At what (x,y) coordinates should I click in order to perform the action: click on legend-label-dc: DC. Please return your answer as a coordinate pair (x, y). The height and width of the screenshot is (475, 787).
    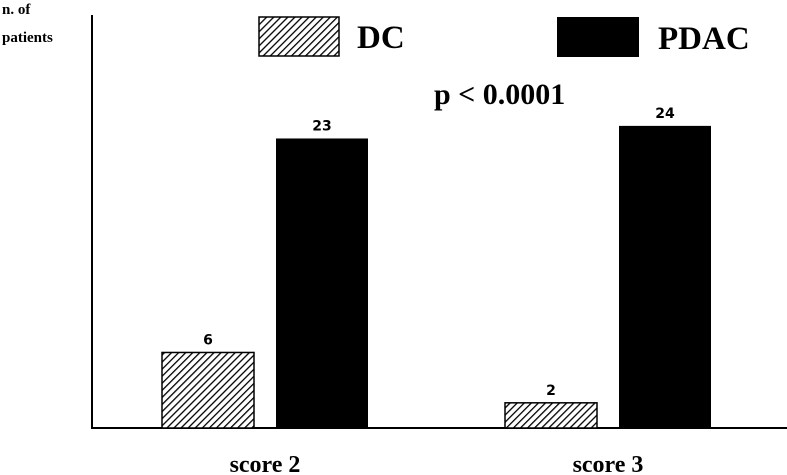
    Looking at the image, I should click on (381, 38).